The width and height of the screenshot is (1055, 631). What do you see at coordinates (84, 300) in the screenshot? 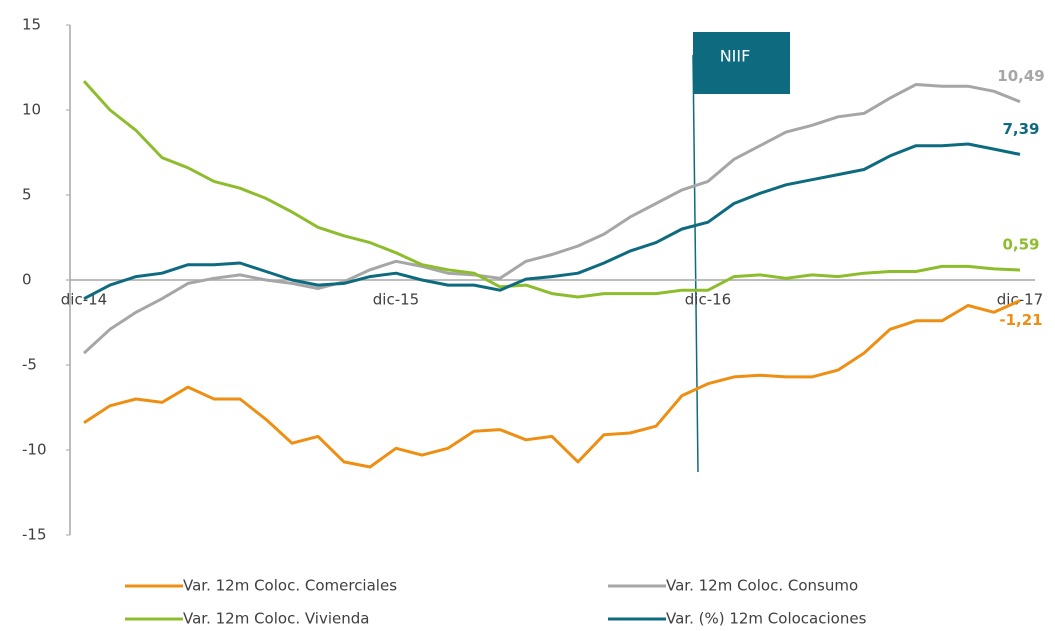
I see `x-tick-label: dic-14` at bounding box center [84, 300].